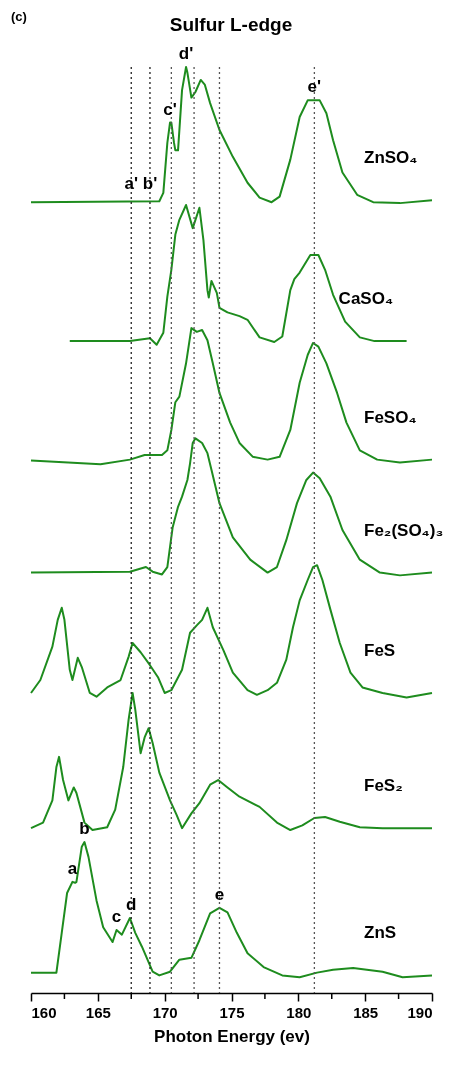 The height and width of the screenshot is (1065, 472). What do you see at coordinates (131, 183) in the screenshot?
I see `annotation: a'` at bounding box center [131, 183].